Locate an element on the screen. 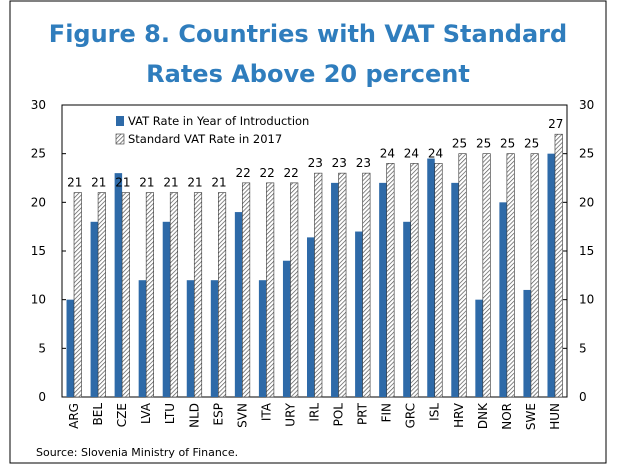  x-tick-label: FIN is located at coordinates (387, 412).